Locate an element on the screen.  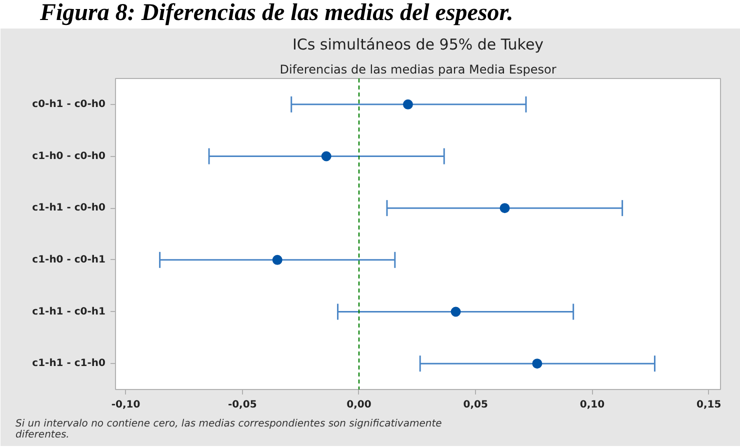
text: Si un intervalo no contiene cero, las medias correspondientes son significativamente diferentes. is located at coordinates (229, 429).